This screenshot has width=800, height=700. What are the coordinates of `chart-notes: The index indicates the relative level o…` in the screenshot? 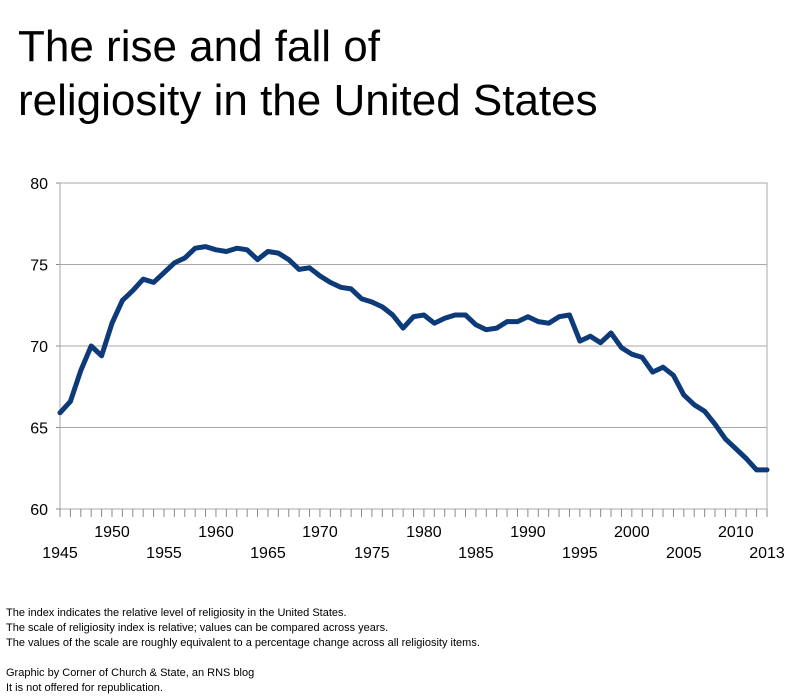 It's located at (243, 651).